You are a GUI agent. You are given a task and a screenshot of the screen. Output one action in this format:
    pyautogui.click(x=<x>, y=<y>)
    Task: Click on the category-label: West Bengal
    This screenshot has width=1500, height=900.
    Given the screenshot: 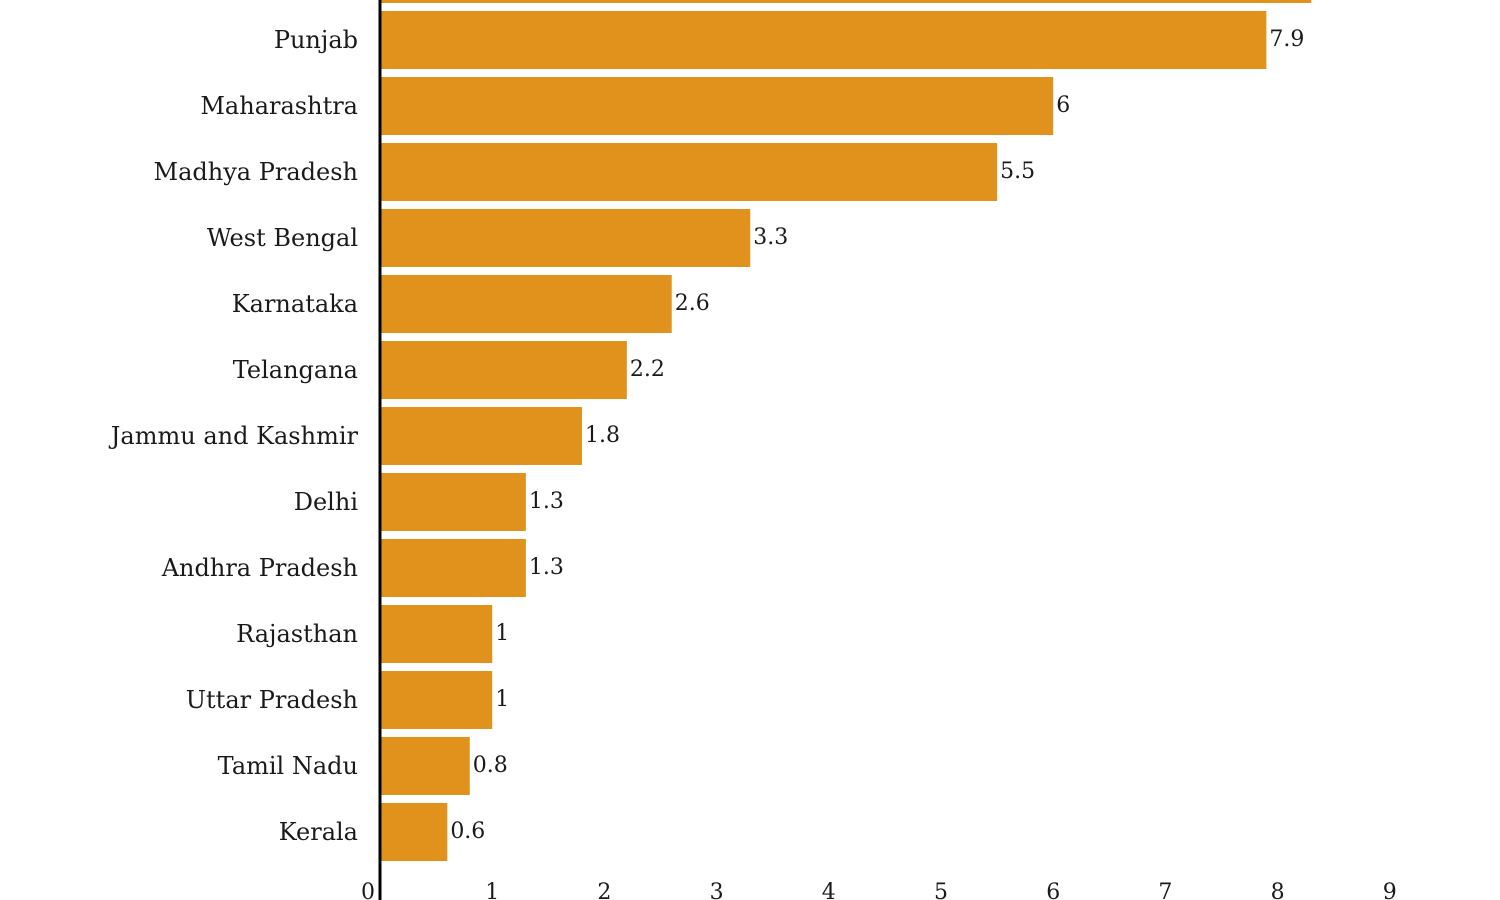 What is the action you would take?
    pyautogui.click(x=282, y=238)
    